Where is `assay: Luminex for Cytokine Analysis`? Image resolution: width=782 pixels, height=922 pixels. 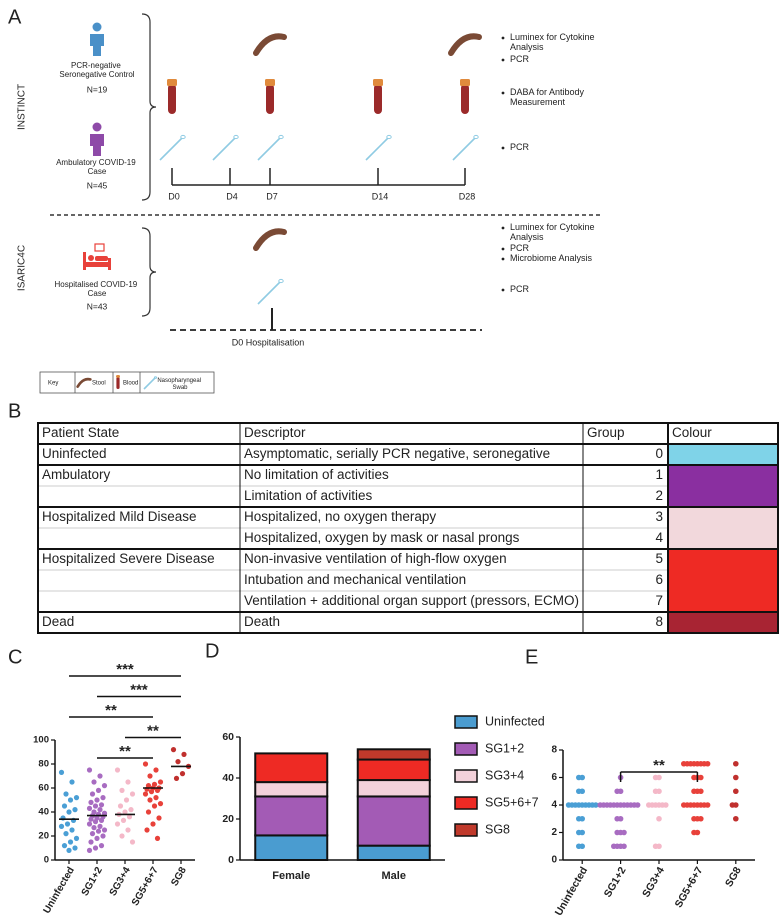
assay: Luminex for Cytokine Analysis is located at coordinates (553, 232).